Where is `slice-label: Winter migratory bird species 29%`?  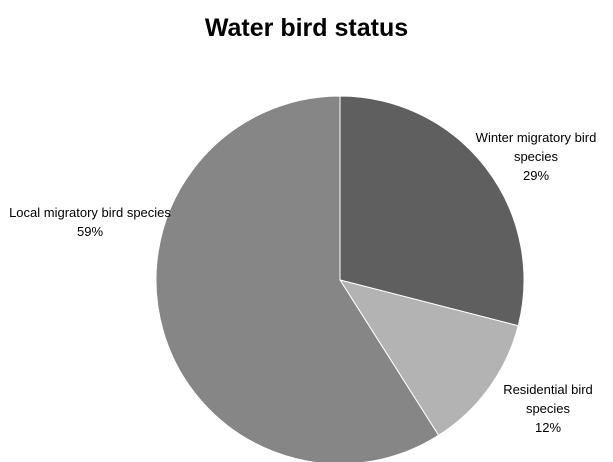
slice-label: Winter migratory bird species 29% is located at coordinates (536, 156).